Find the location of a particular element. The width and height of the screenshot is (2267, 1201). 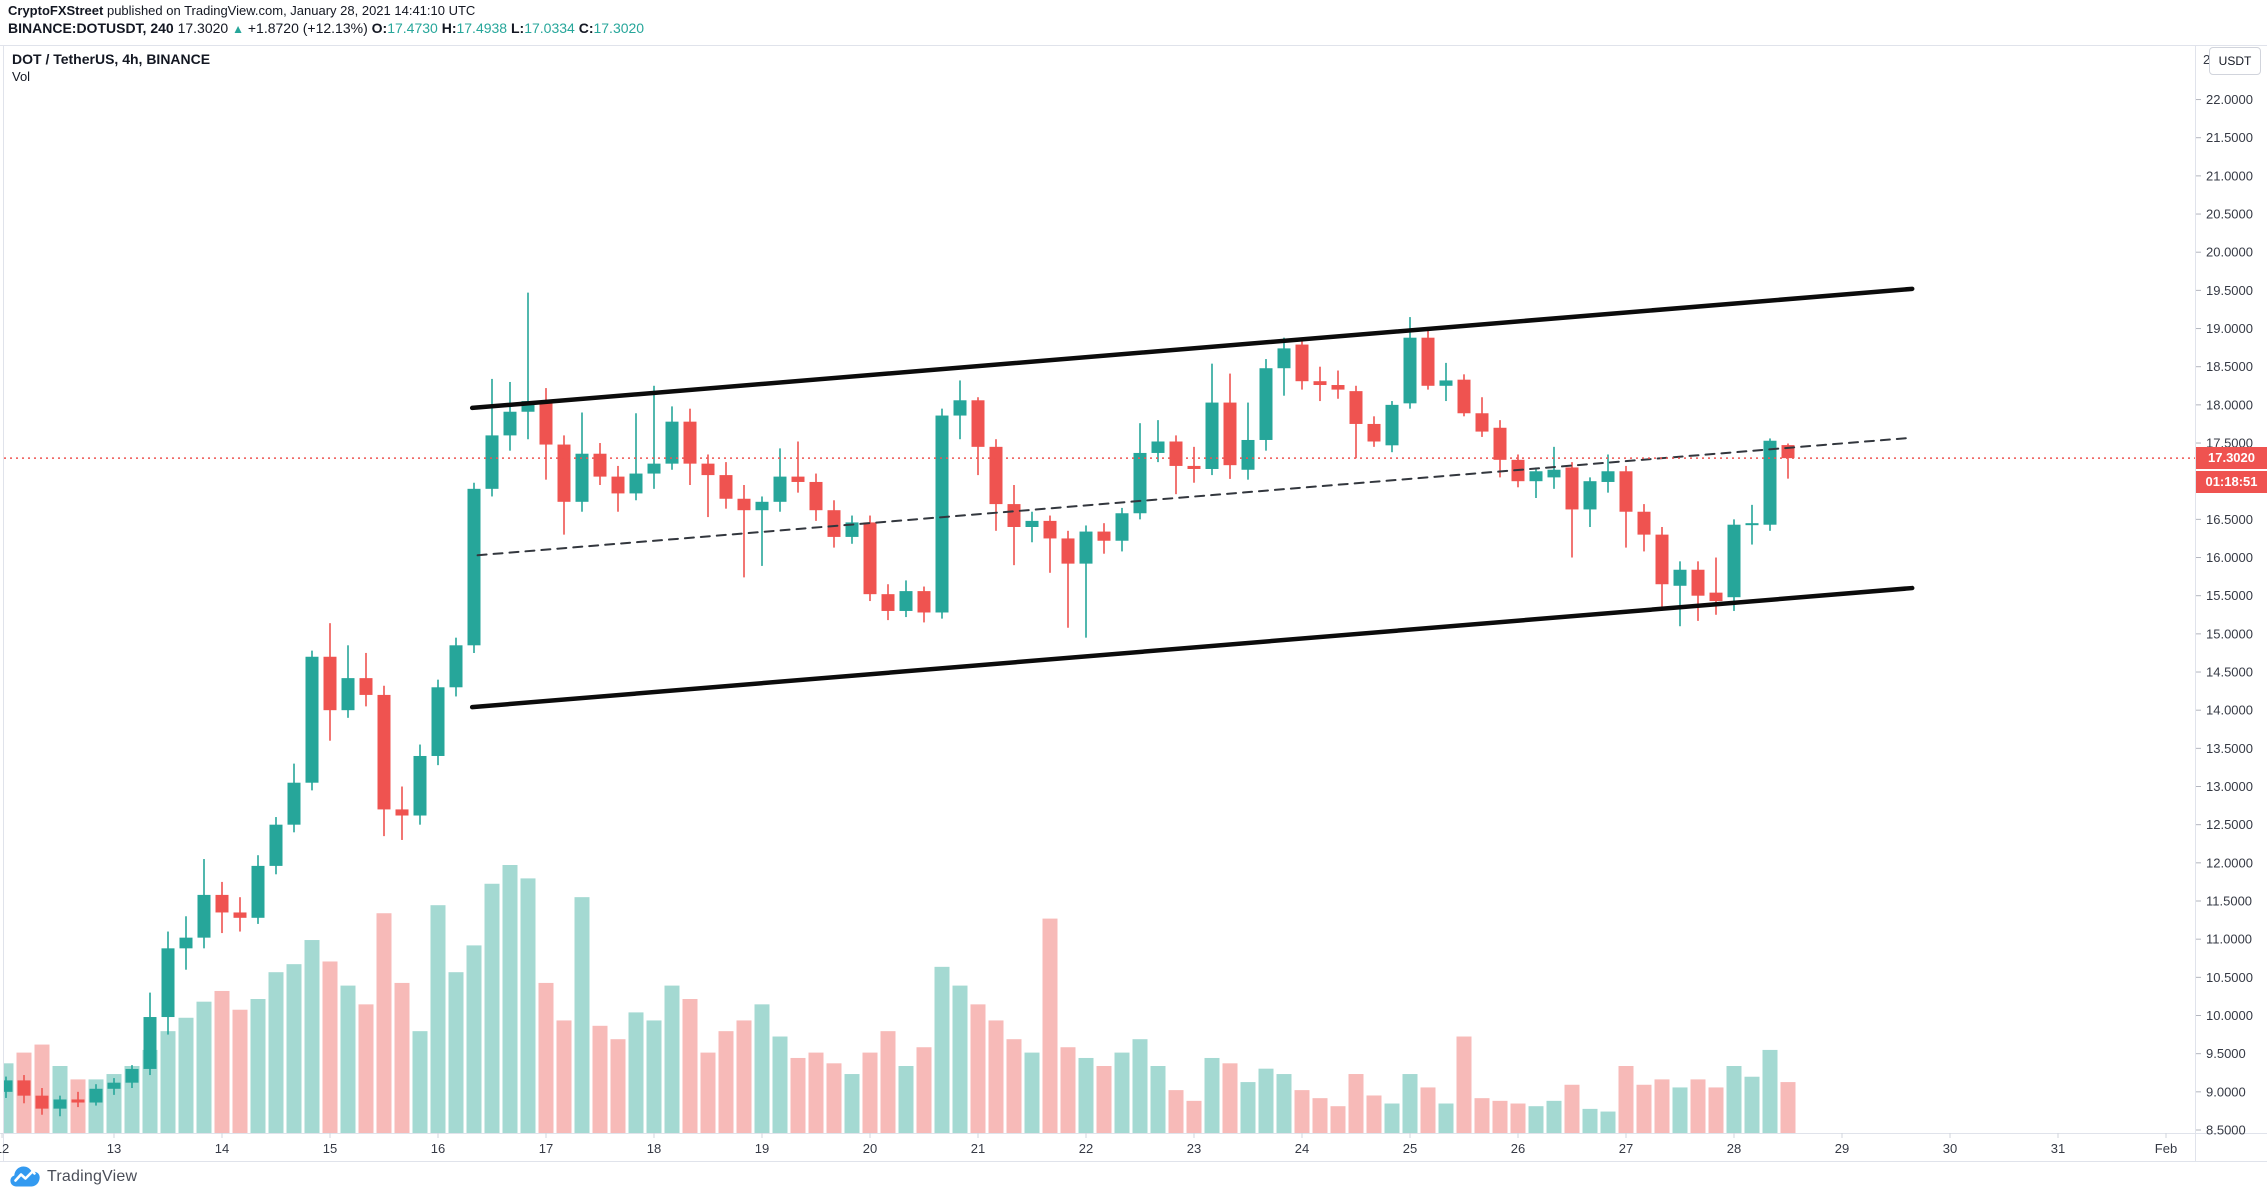

volume-indicator-label: Vol is located at coordinates (21, 76).